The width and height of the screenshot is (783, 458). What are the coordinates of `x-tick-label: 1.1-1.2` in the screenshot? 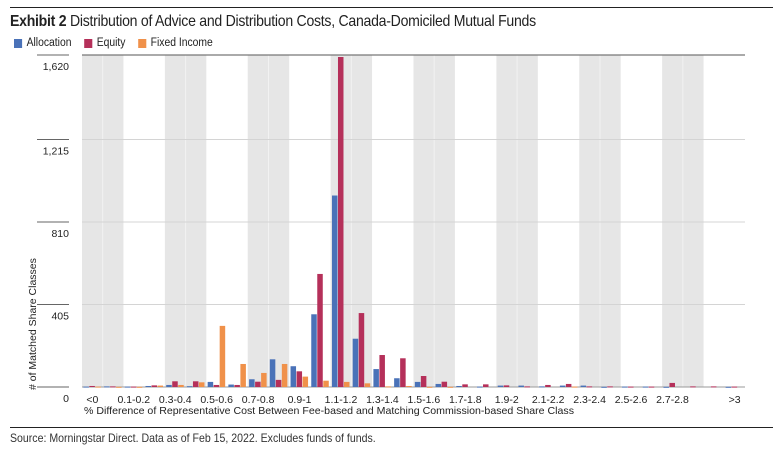 It's located at (341, 400).